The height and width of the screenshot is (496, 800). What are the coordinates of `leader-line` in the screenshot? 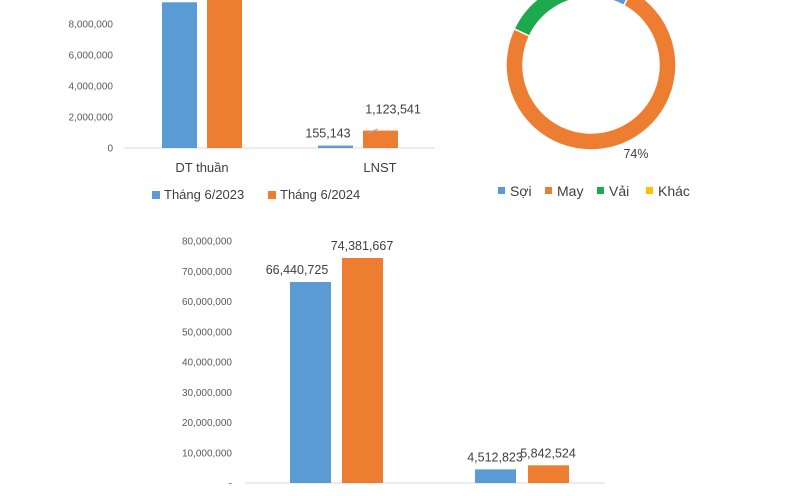 It's located at (373, 131).